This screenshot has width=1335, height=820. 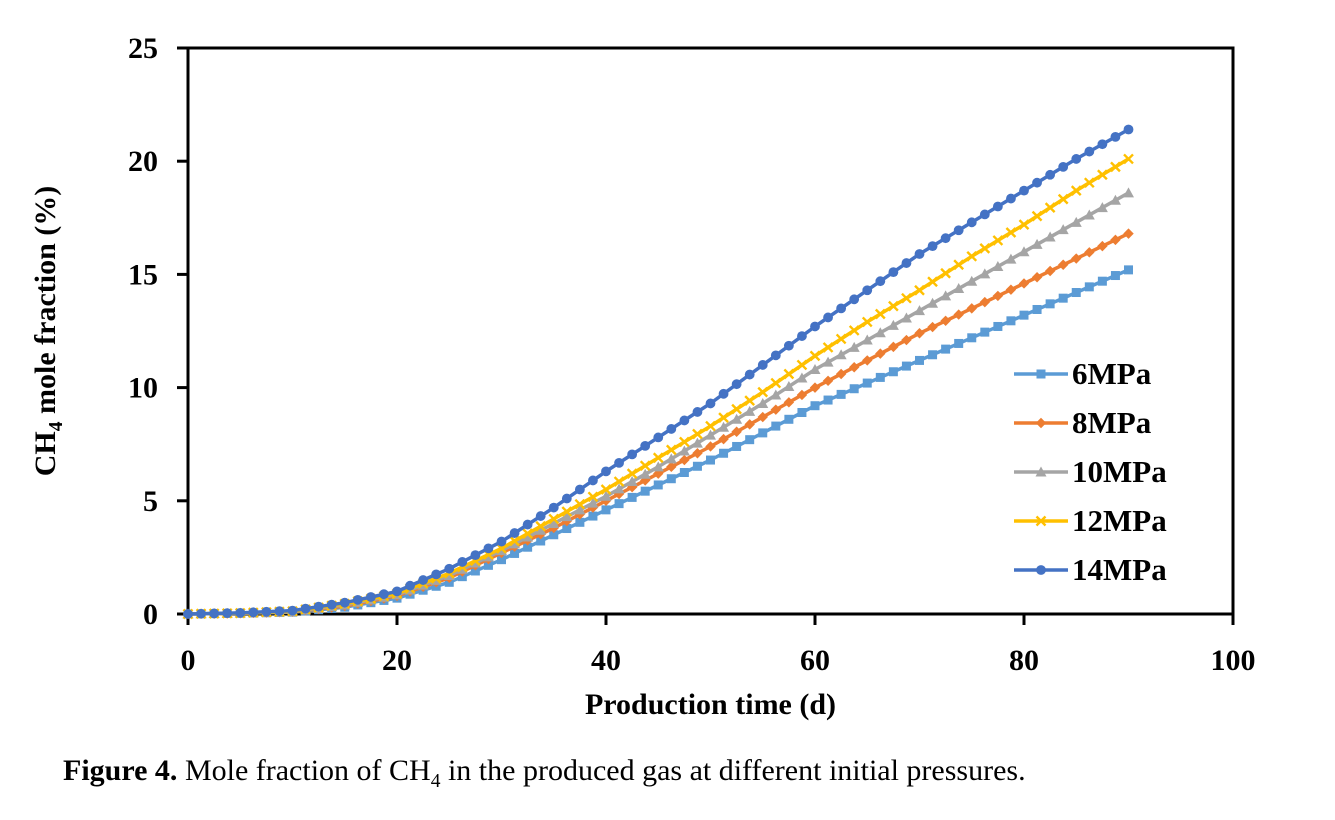 I want to click on legend-label: 10MPa, so click(x=1119, y=471).